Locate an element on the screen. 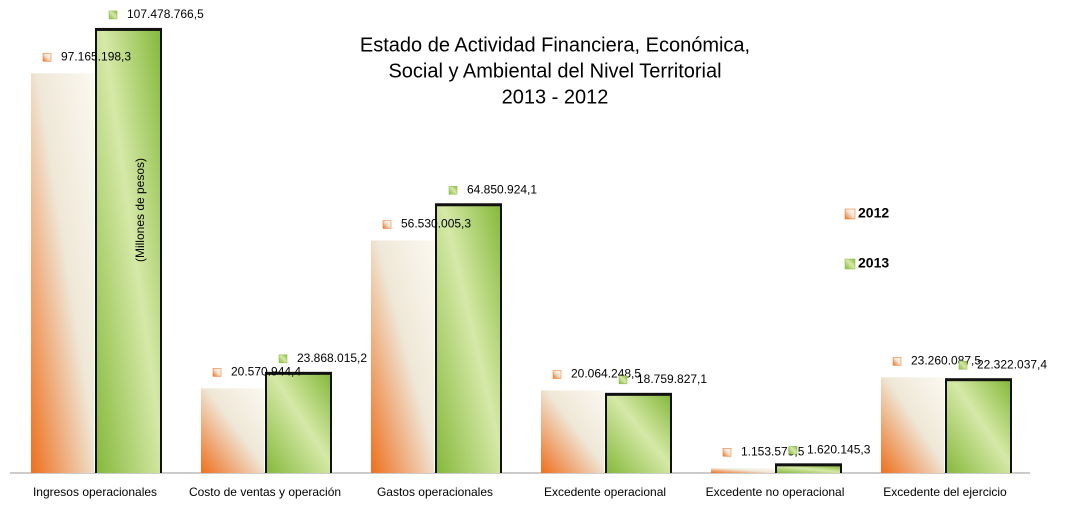 This screenshot has height=515, width=1075. data-label: 56.530.005,3 is located at coordinates (436, 224).